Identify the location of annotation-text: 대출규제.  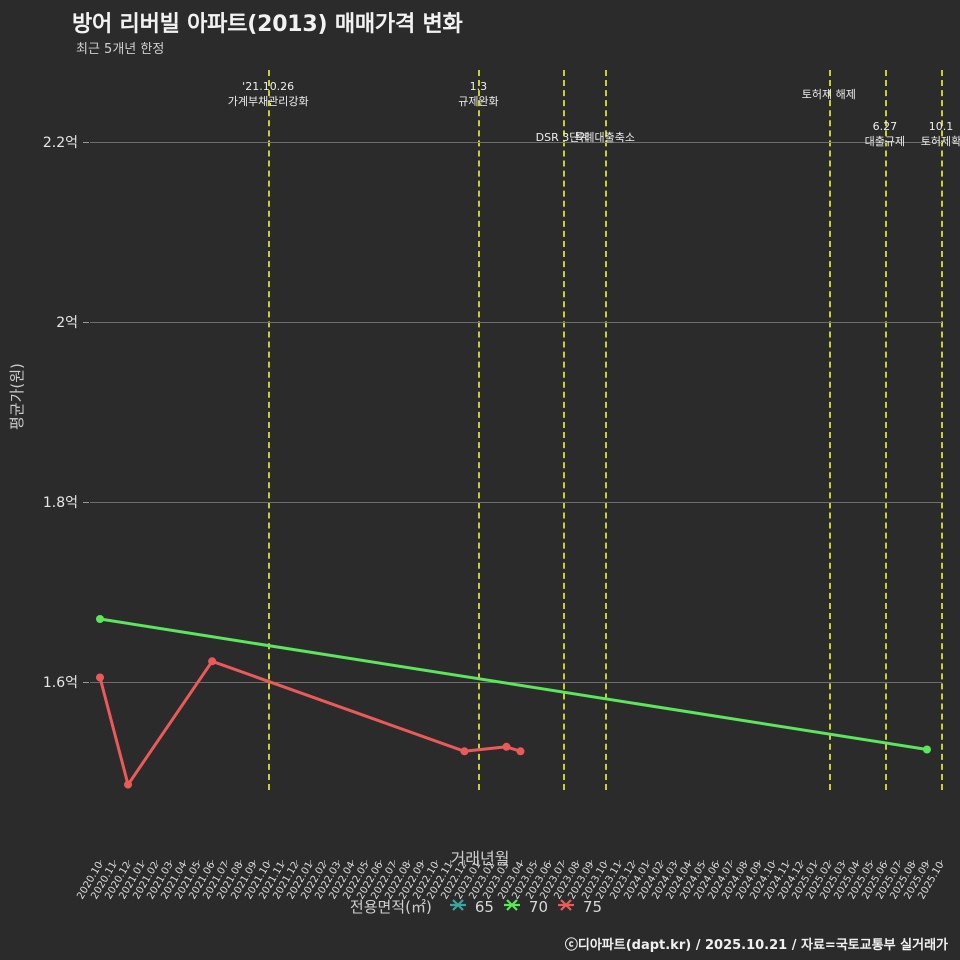
(885, 141).